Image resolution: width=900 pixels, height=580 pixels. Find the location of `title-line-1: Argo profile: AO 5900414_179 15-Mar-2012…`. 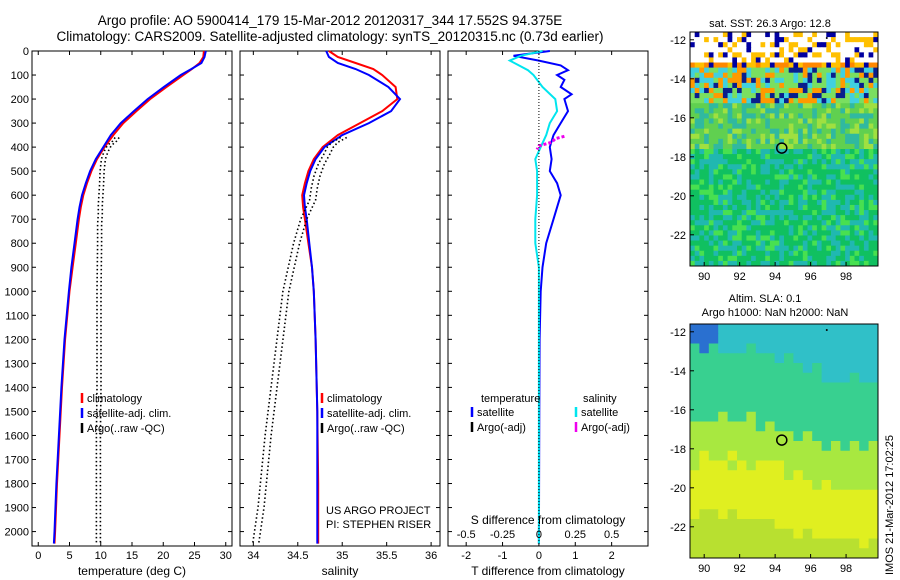

title-line-1: Argo profile: AO 5900414_179 15-Mar-2012… is located at coordinates (330, 20).